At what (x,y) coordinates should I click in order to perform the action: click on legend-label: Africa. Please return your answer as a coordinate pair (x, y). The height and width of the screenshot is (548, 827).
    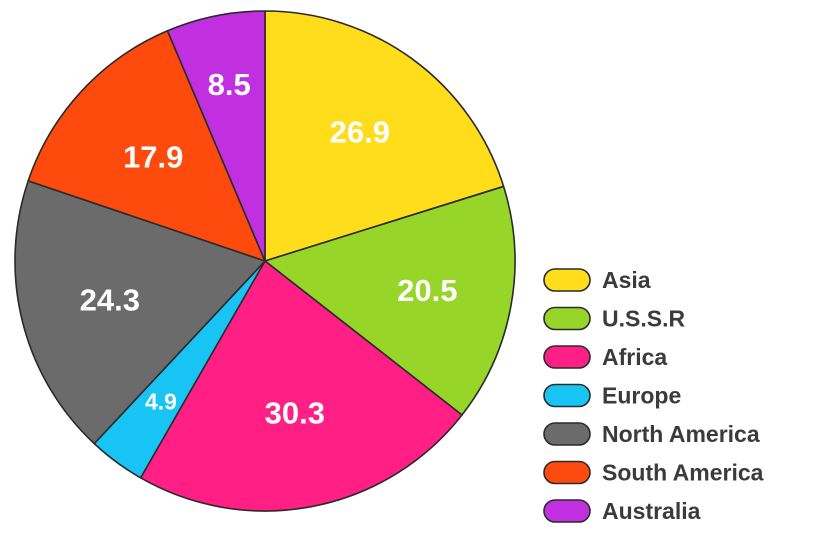
    Looking at the image, I should click on (634, 357).